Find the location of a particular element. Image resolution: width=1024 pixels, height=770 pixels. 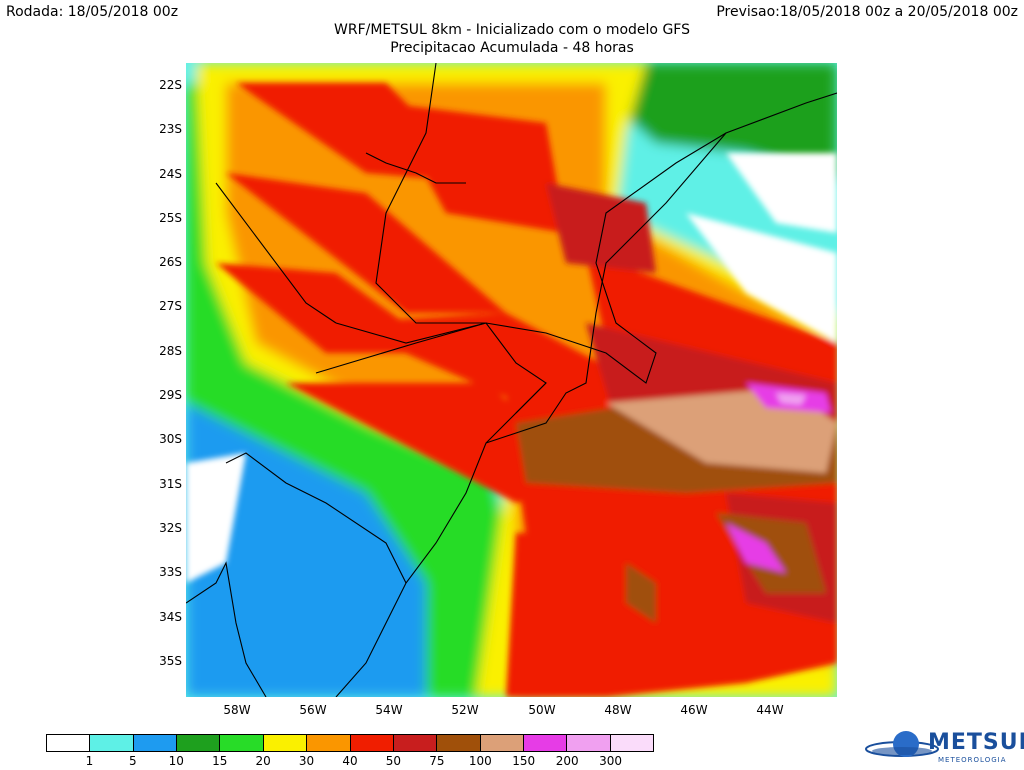

legend-label: 200 is located at coordinates (567, 761).